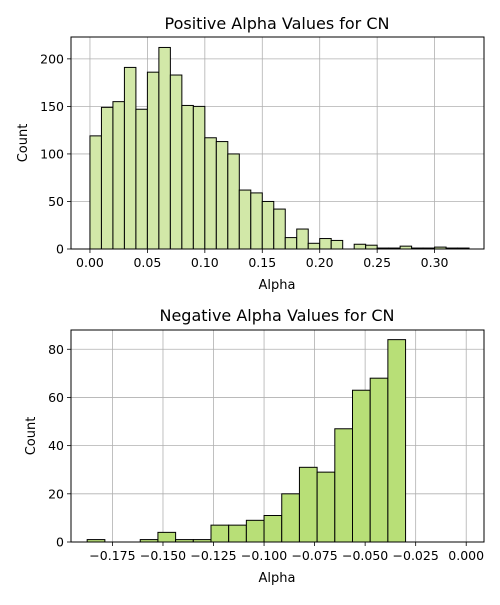 The height and width of the screenshot is (605, 500). What do you see at coordinates (56, 445) in the screenshot?
I see `y-tick-label: 40` at bounding box center [56, 445].